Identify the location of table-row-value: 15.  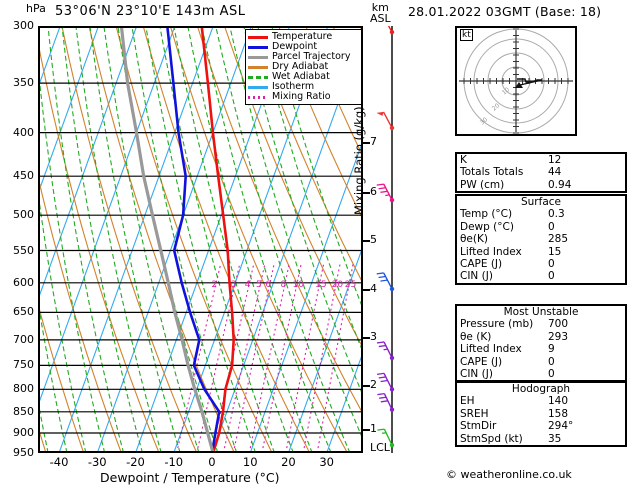
(555, 251).